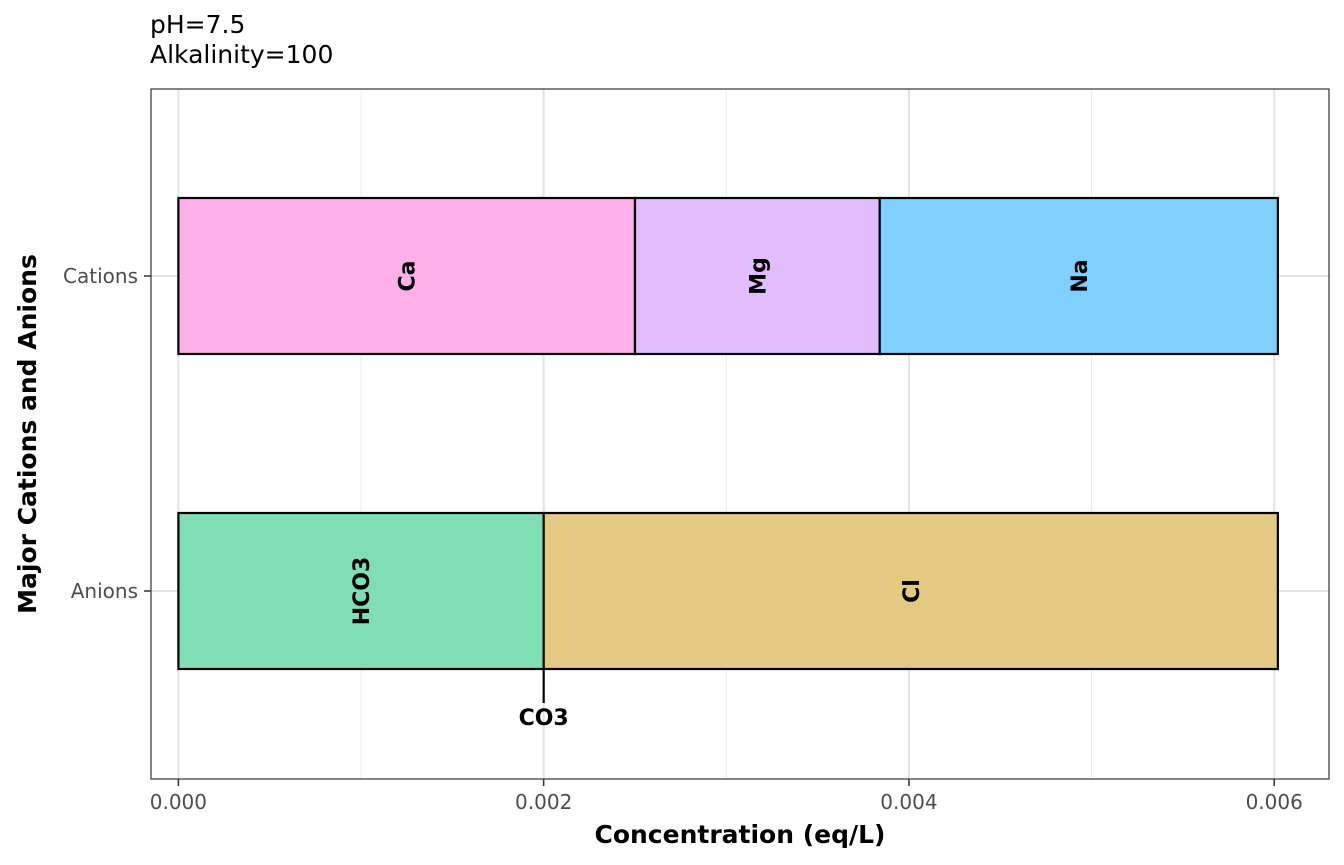 Image resolution: width=1344 pixels, height=865 pixels. I want to click on segment-label-co3: CO3, so click(544, 718).